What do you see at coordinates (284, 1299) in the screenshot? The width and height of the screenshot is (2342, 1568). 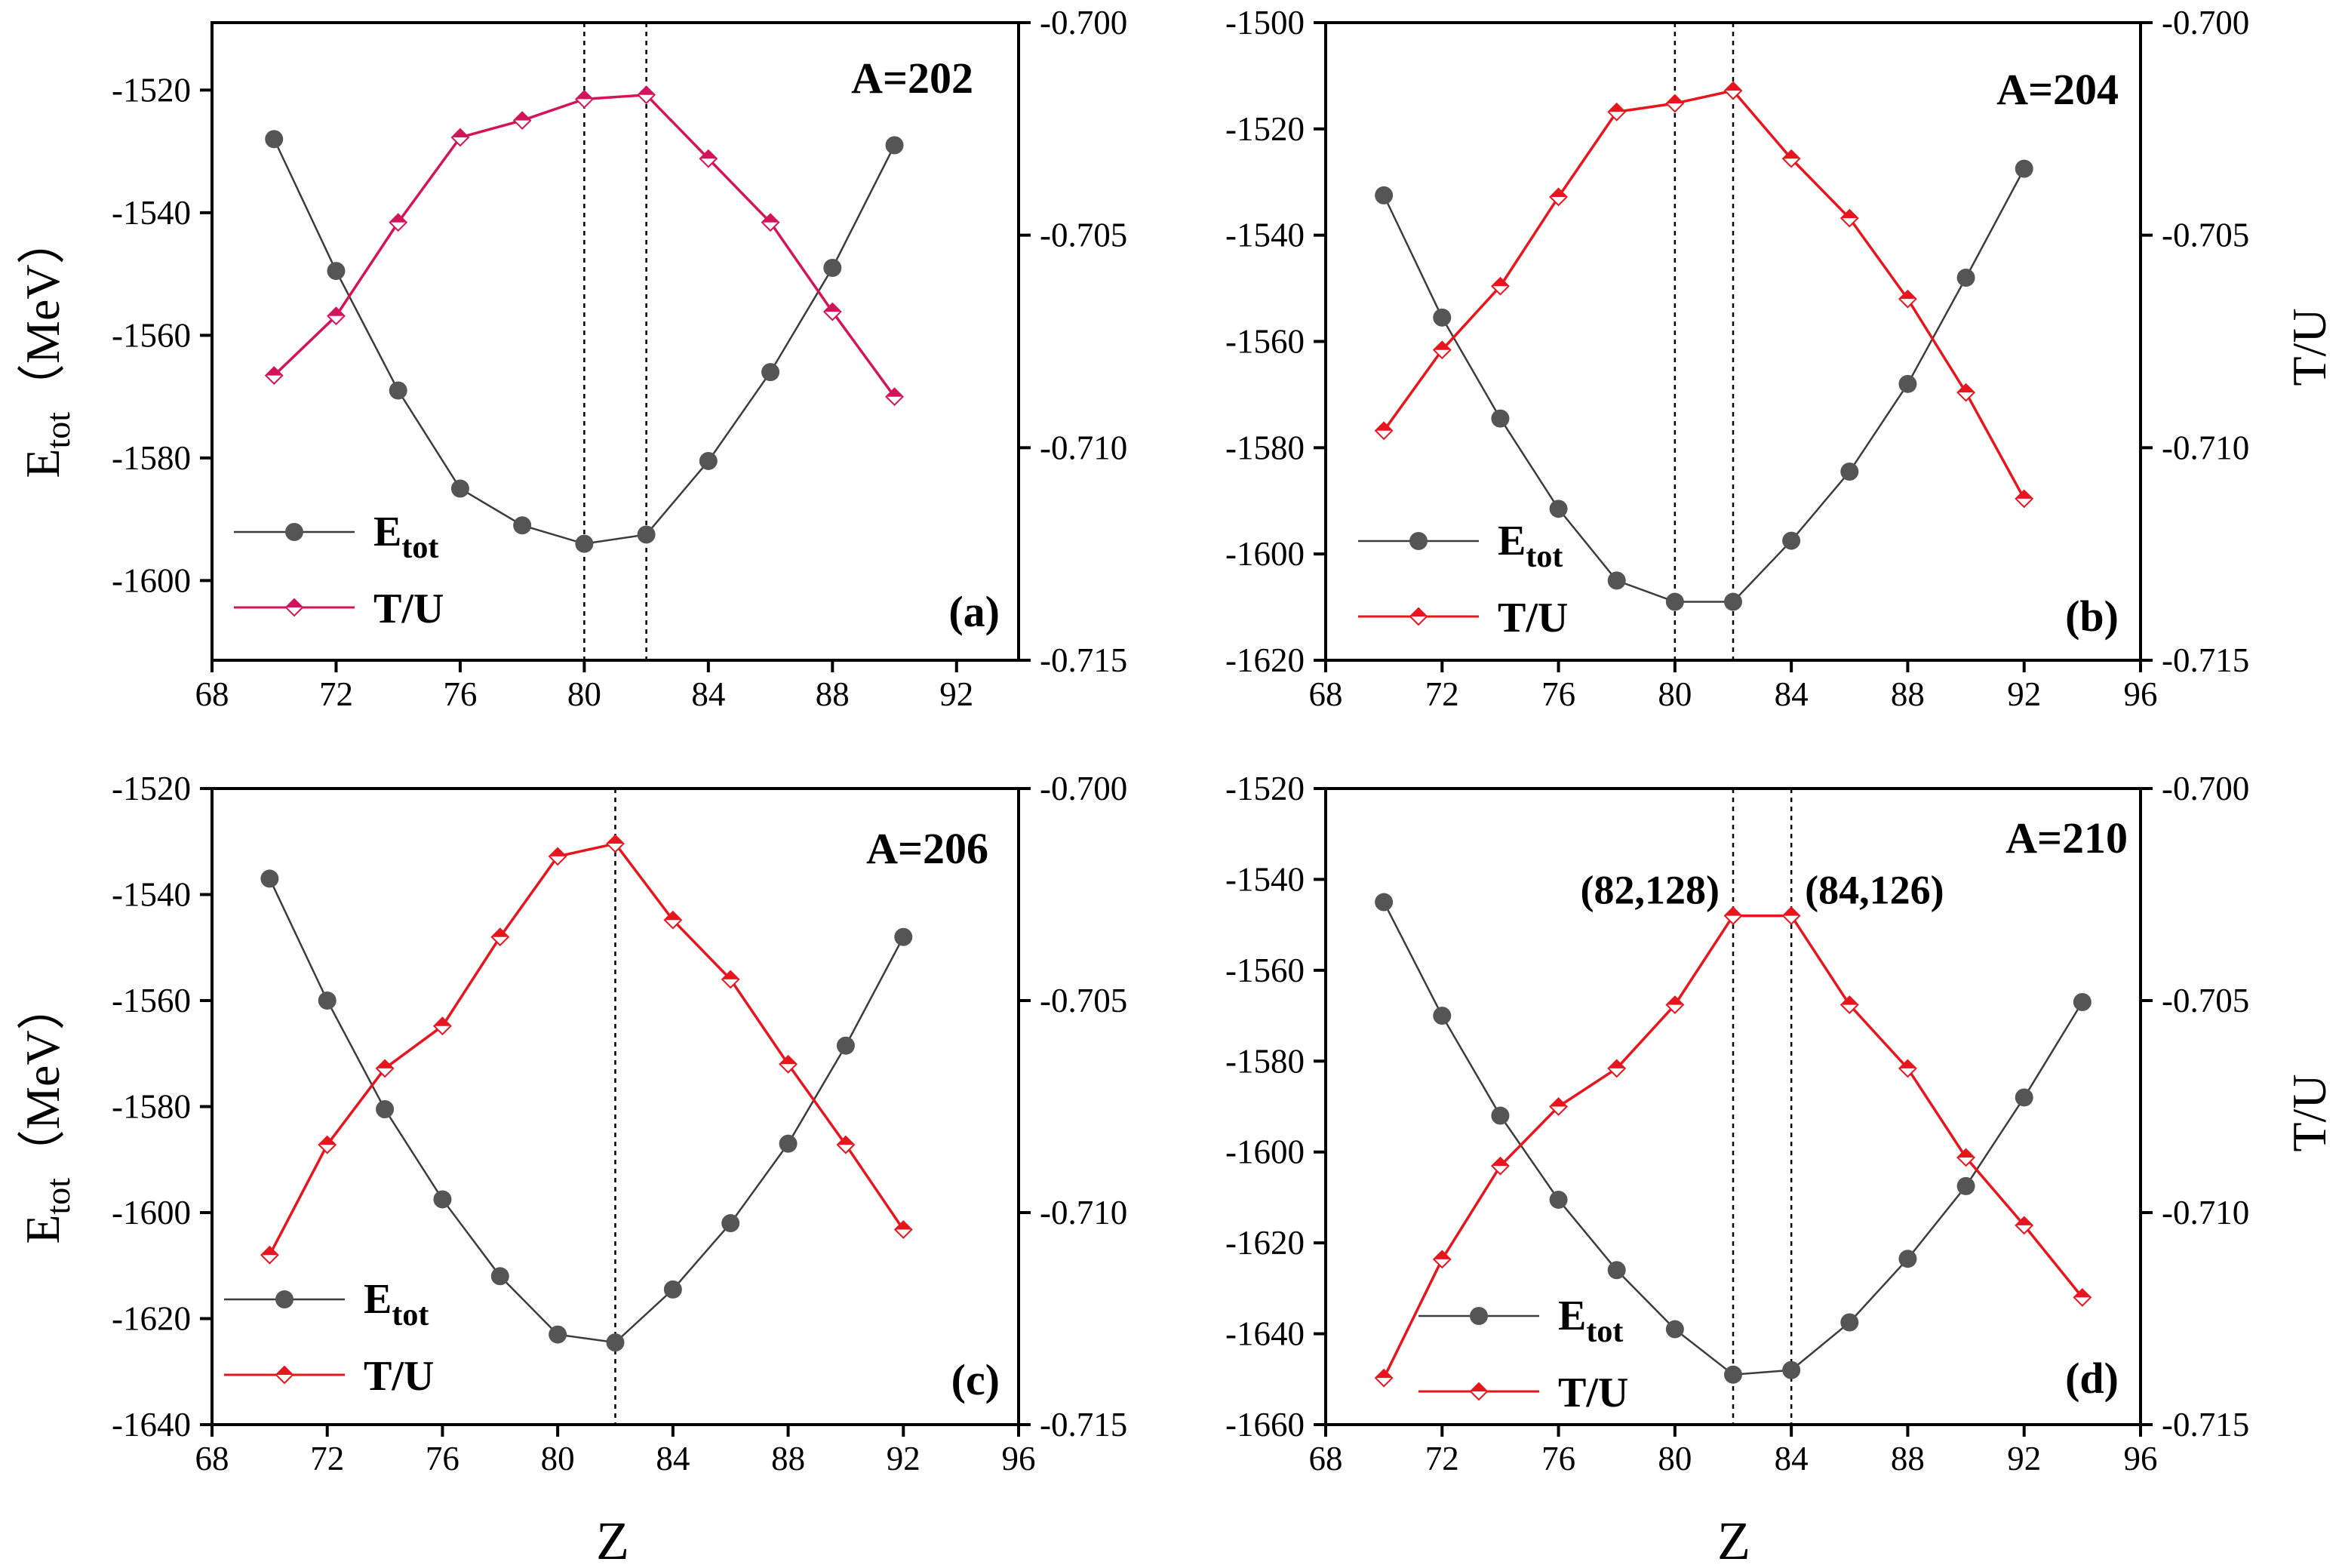 I see `legend-etot-marker` at bounding box center [284, 1299].